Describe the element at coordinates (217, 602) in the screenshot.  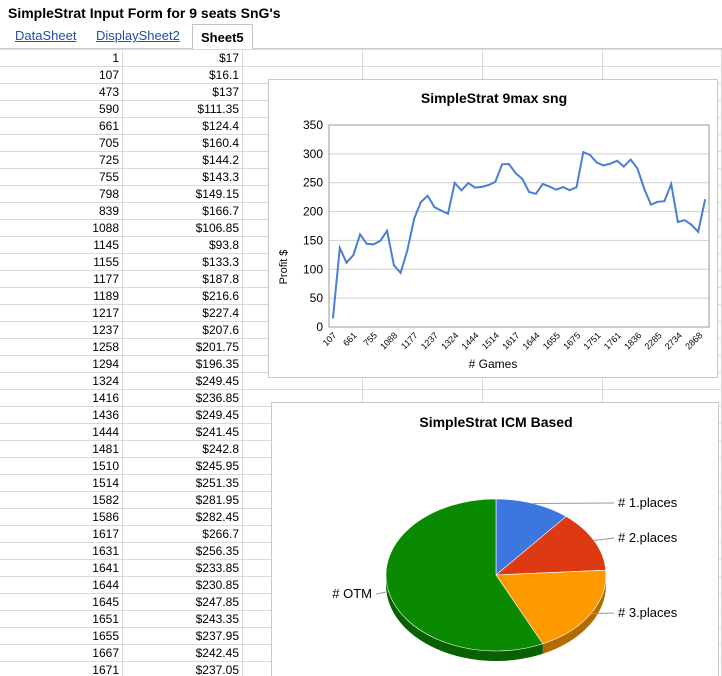
I see `cell-profit: $247.85` at that location.